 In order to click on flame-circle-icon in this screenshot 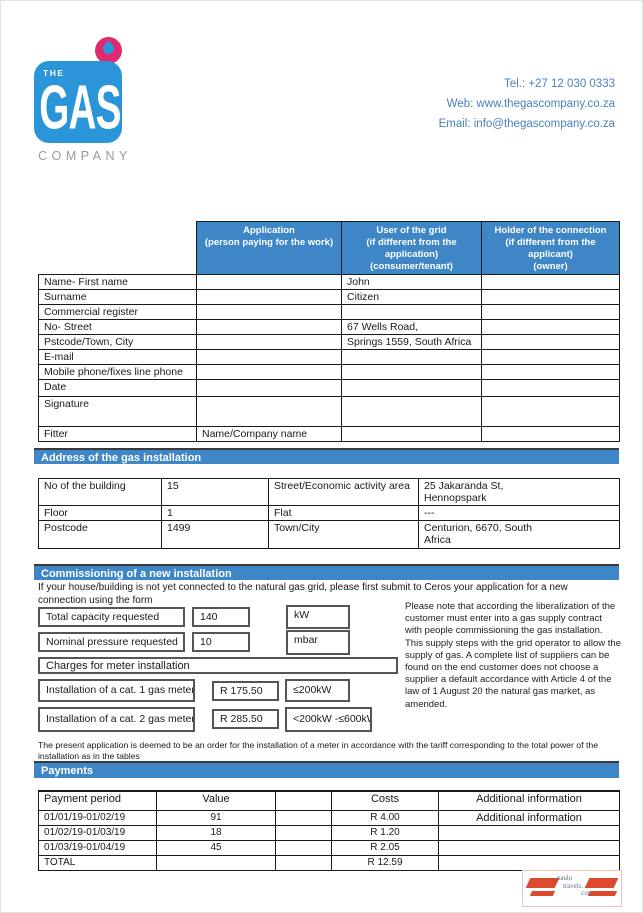, I will do `click(108, 50)`.